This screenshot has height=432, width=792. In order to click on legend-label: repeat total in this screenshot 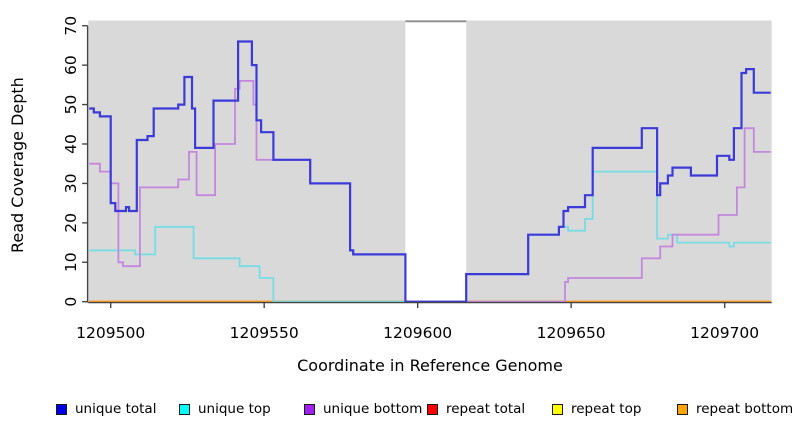, I will do `click(486, 409)`.